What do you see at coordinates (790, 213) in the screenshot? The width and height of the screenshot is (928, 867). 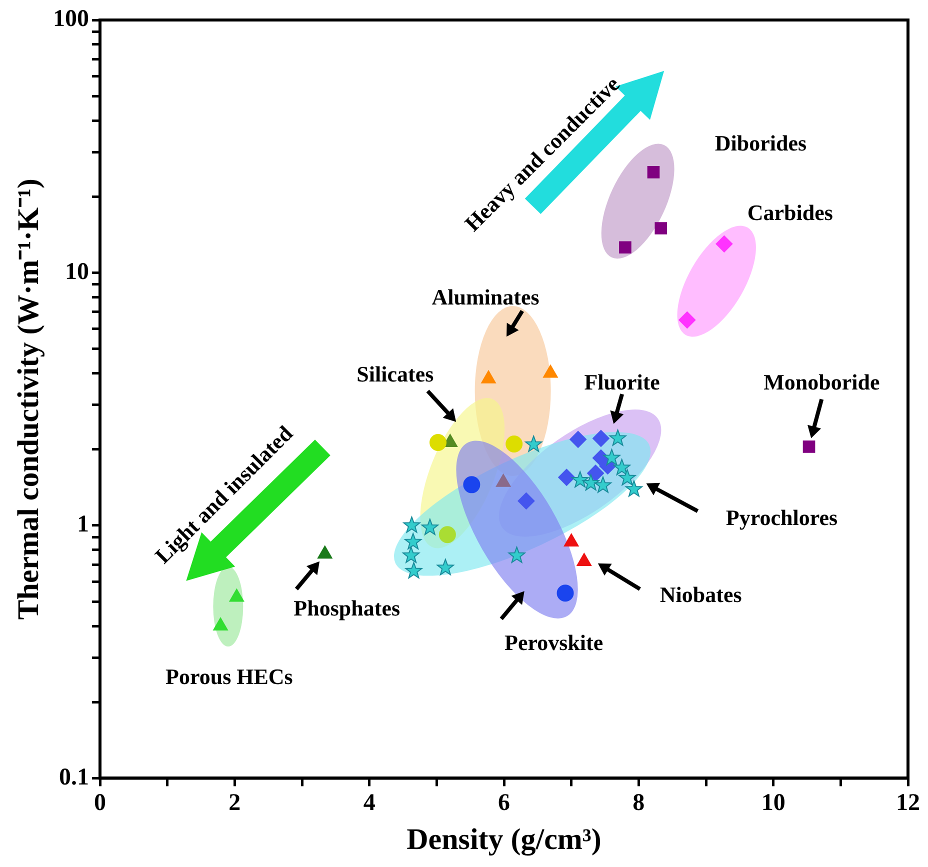 I see `annotation: Carbides` at bounding box center [790, 213].